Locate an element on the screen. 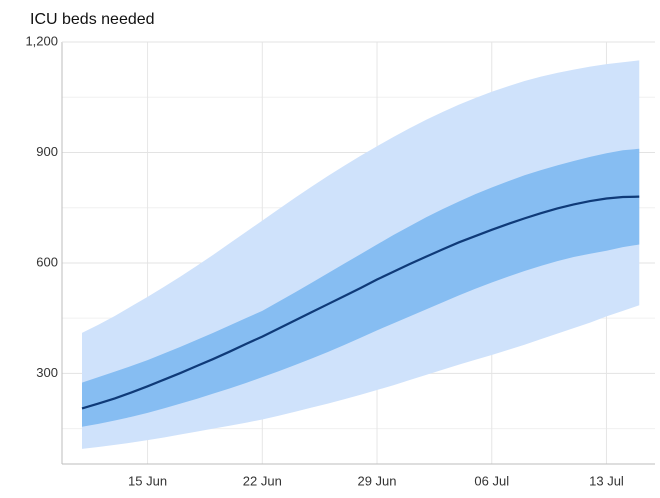 The image size is (660, 498). chart-title: ICU beds needed is located at coordinates (92, 19).